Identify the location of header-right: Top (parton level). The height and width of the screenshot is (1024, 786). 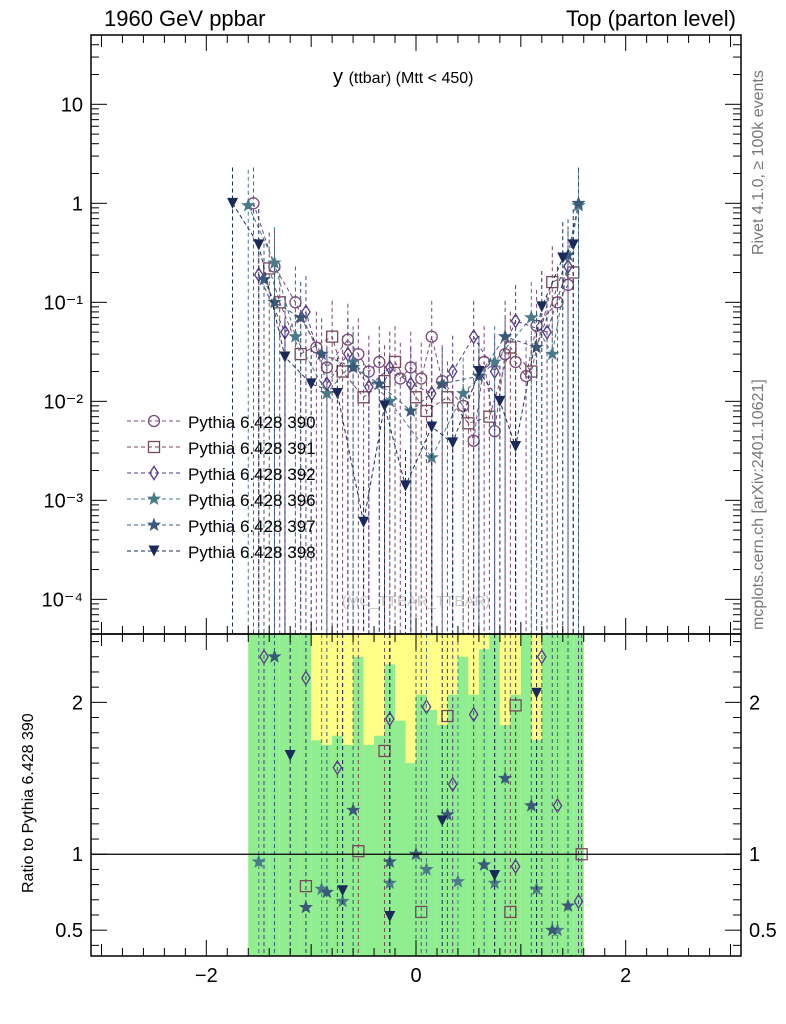
(651, 18).